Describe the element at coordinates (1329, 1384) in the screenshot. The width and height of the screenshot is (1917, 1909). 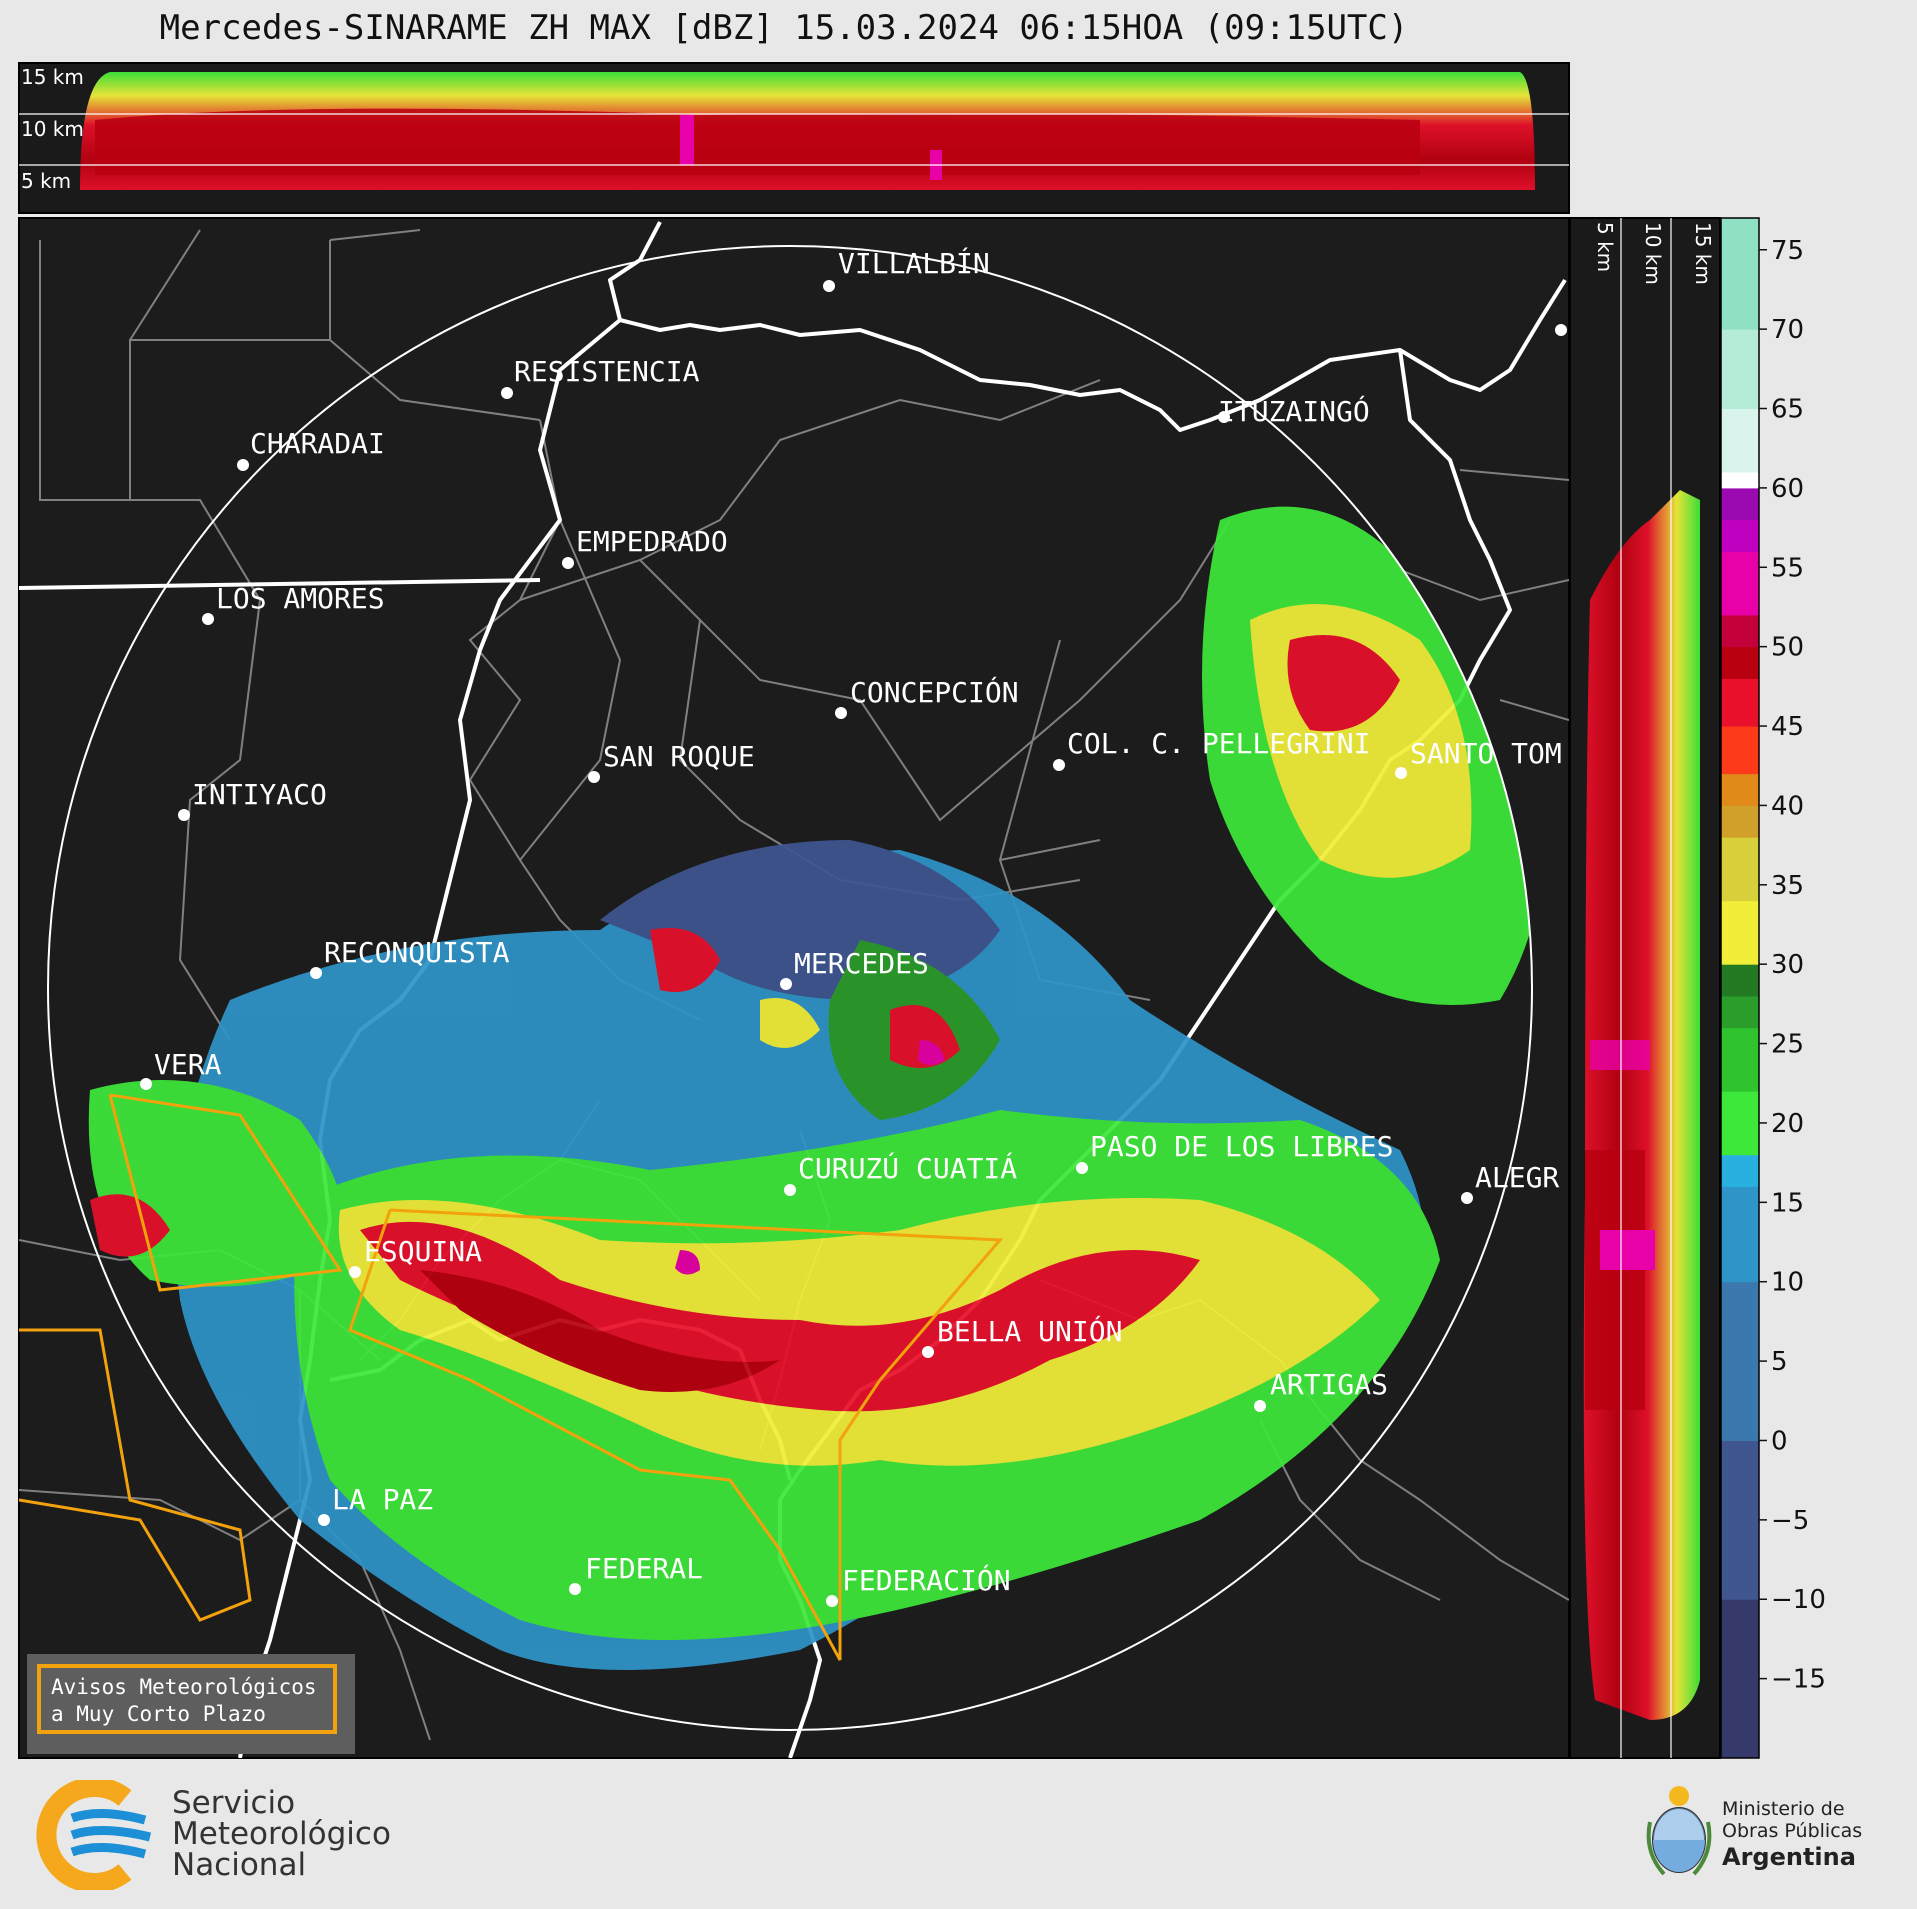
I see `city-label-artigas: ARTIGAS` at that location.